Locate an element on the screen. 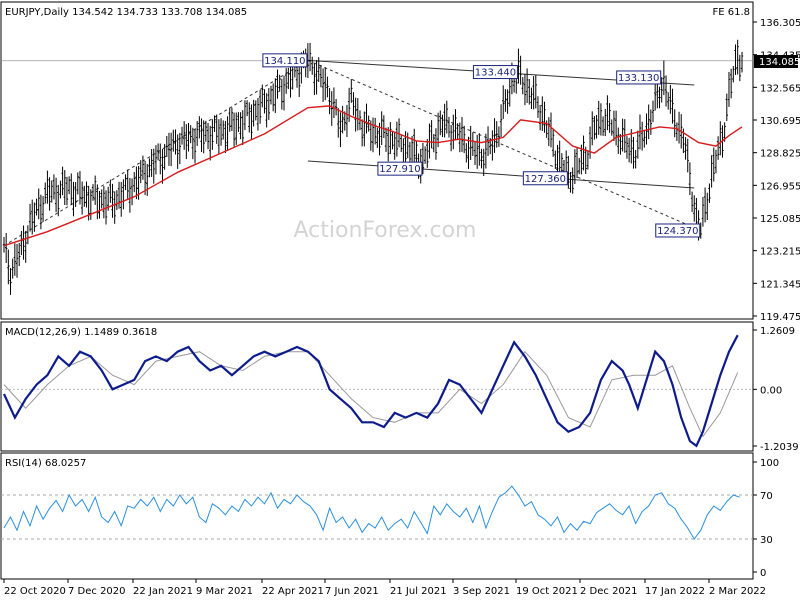 Image resolution: width=800 pixels, height=600 pixels. x-tick-label: 2 Dec 2021 is located at coordinates (609, 591).